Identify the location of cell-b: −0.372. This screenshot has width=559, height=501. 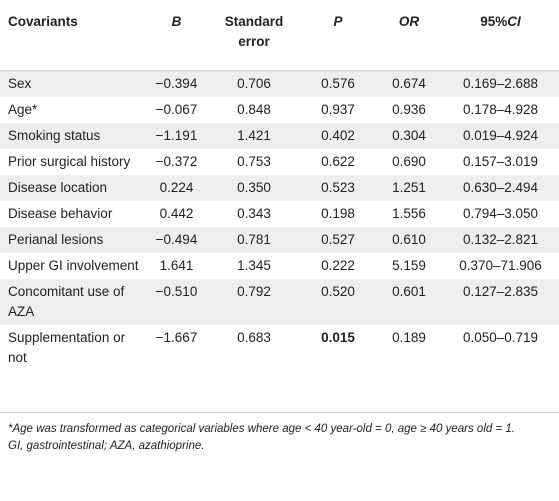
(176, 161).